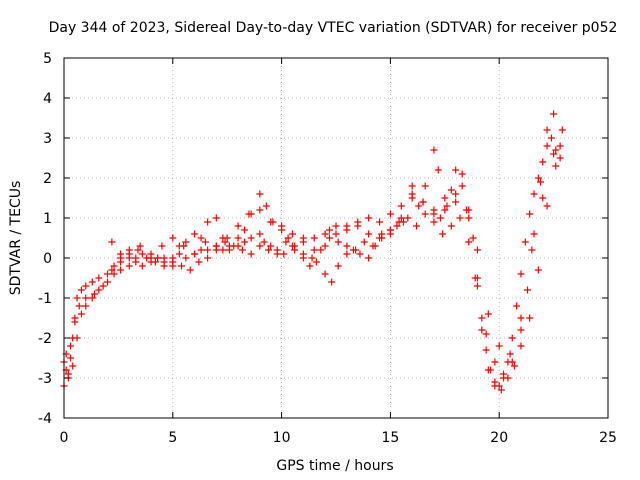  What do you see at coordinates (499, 438) in the screenshot?
I see `x-tick-label: 20` at bounding box center [499, 438].